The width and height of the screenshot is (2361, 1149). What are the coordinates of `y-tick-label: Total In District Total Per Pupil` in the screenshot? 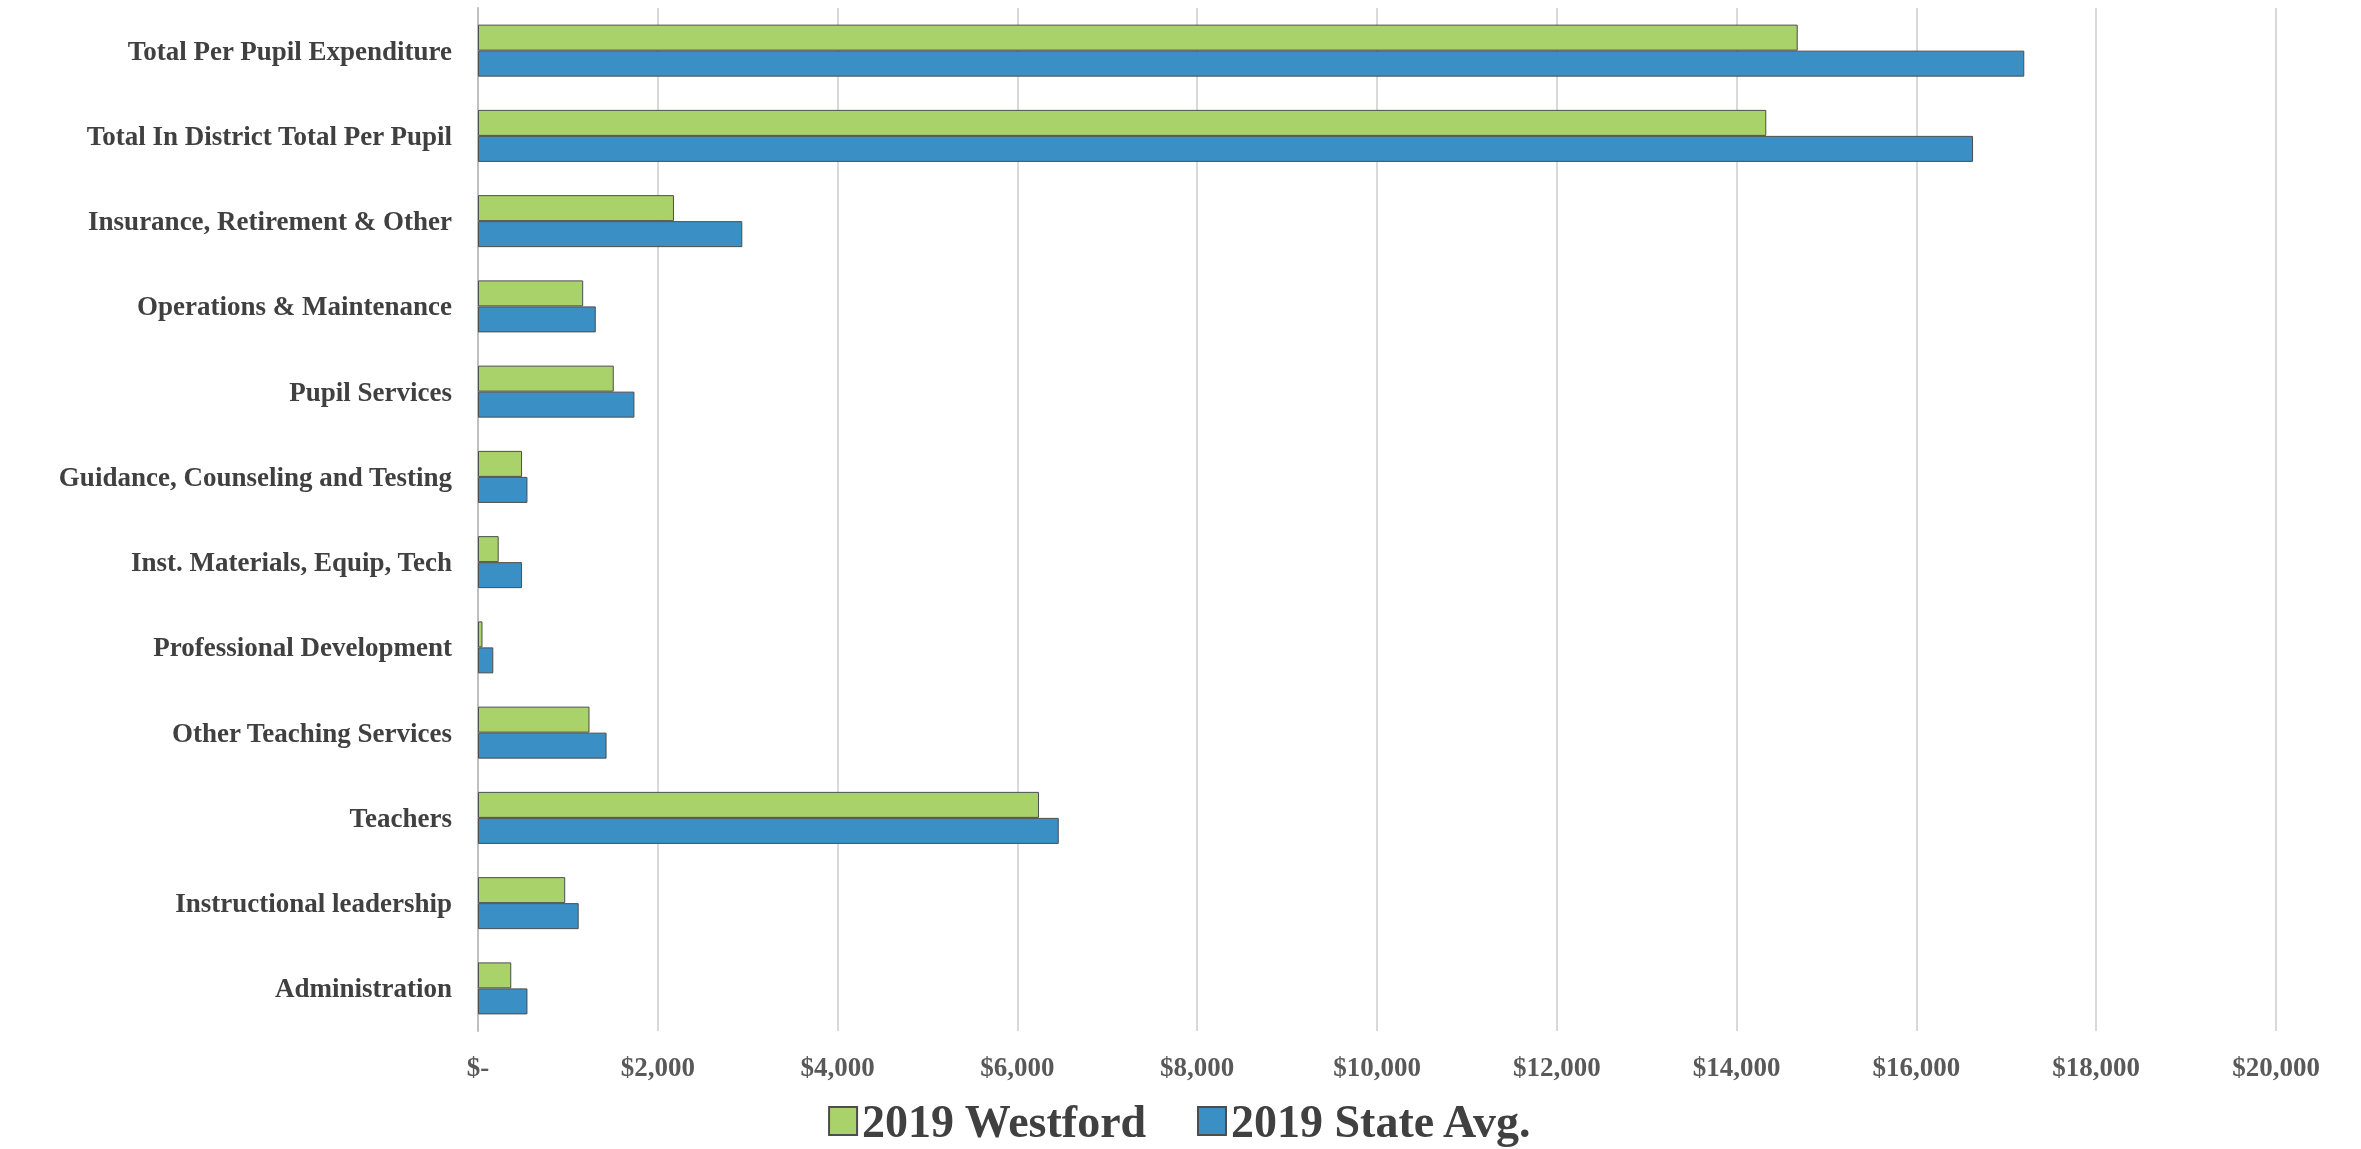 It's located at (269, 135).